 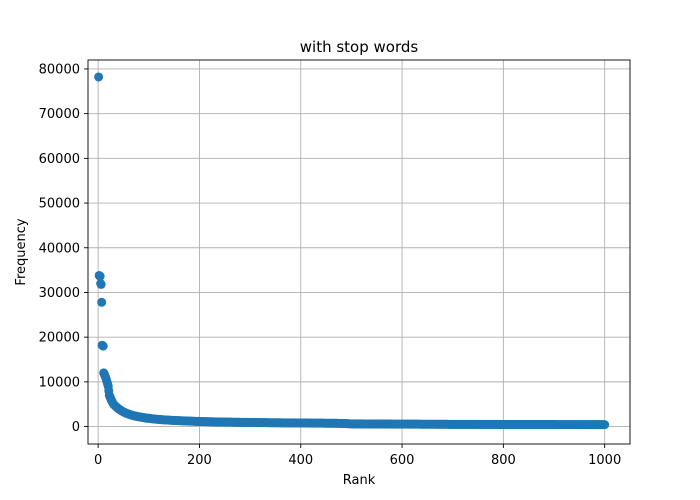 What do you see at coordinates (402, 460) in the screenshot?
I see `x-tick-label: 600` at bounding box center [402, 460].